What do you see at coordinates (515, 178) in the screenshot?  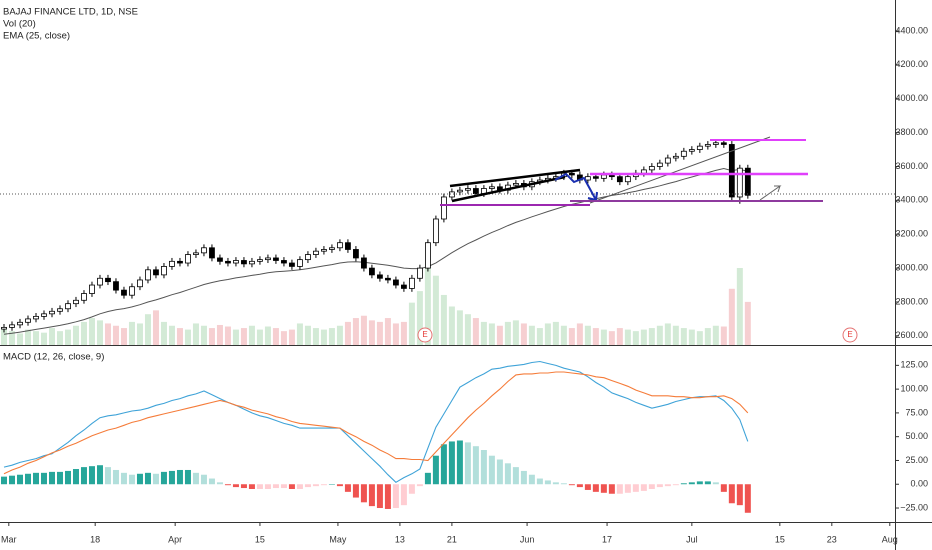 I see `channel-top` at bounding box center [515, 178].